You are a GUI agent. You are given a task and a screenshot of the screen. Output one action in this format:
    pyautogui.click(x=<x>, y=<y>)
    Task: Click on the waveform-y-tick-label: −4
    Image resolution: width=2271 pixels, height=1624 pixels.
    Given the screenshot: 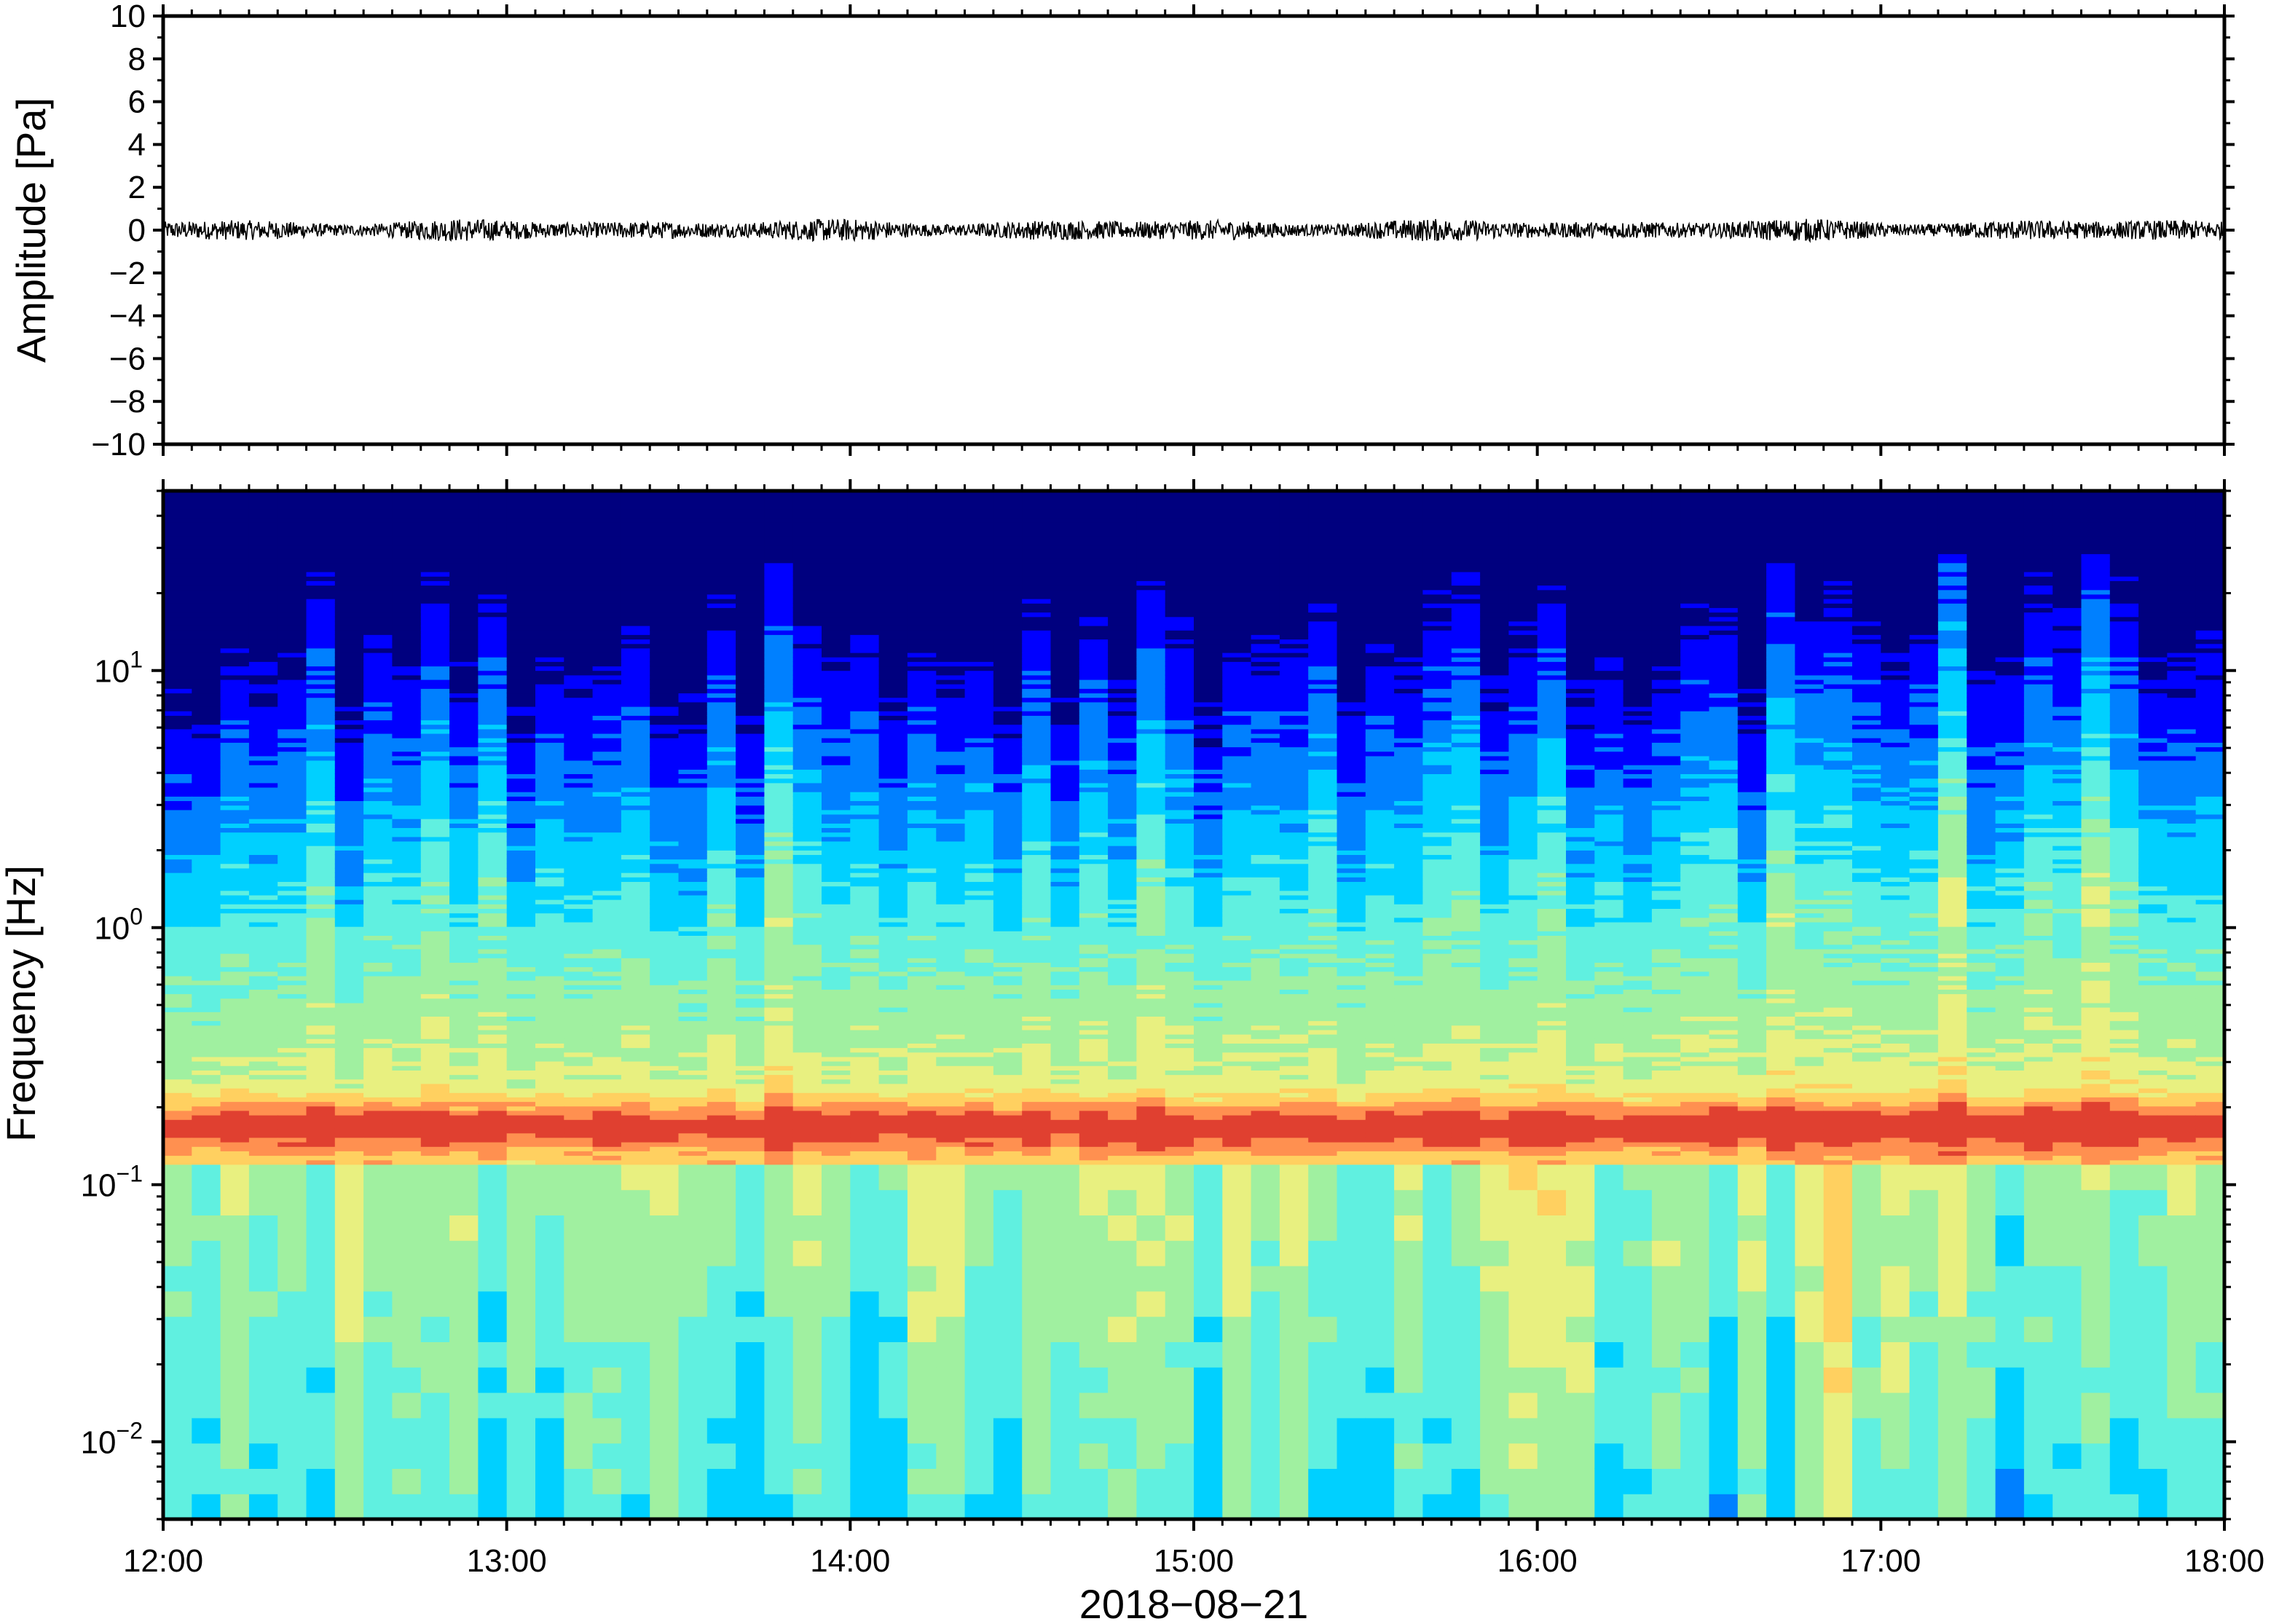 What is the action you would take?
    pyautogui.click(x=127, y=316)
    